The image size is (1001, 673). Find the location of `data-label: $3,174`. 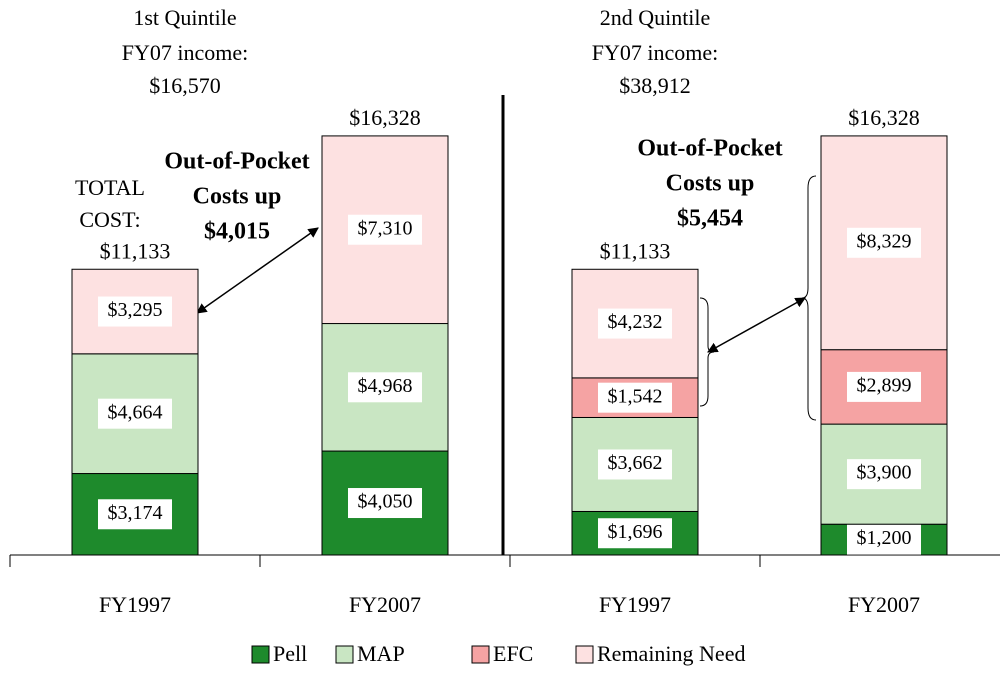

data-label: $3,174 is located at coordinates (135, 513).